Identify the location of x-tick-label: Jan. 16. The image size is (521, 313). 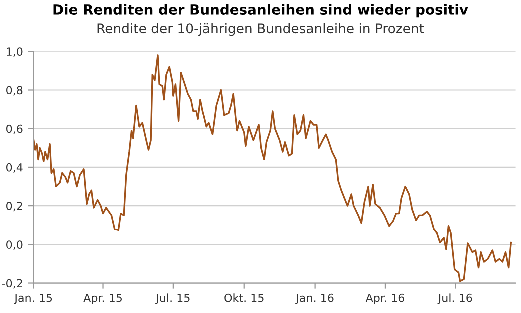
(315, 299).